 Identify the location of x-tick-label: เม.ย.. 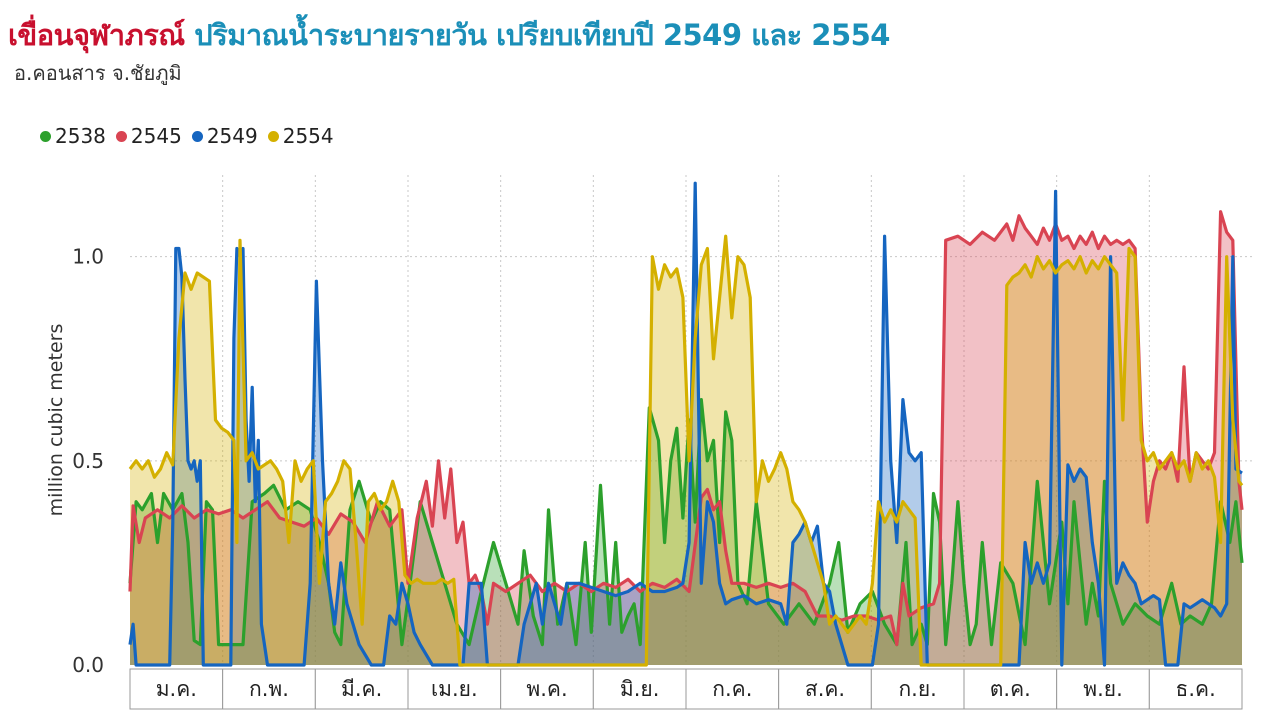
(454, 689).